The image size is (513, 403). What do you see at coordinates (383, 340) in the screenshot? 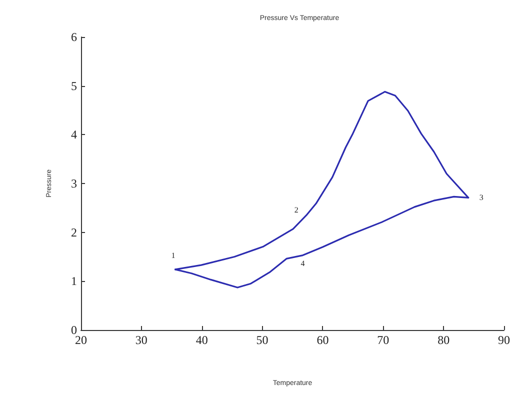
I see `x-tick-label: 70` at bounding box center [383, 340].